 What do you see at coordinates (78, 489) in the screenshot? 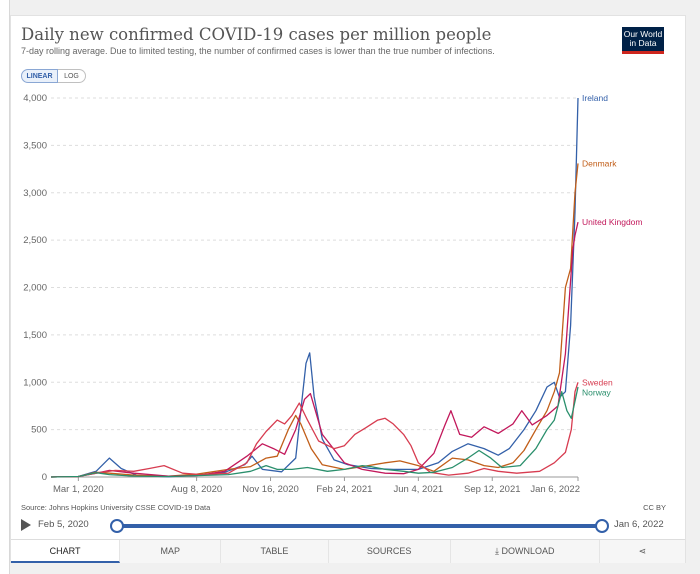
I see `x-tick-label: Mar 1, 2020` at bounding box center [78, 489].